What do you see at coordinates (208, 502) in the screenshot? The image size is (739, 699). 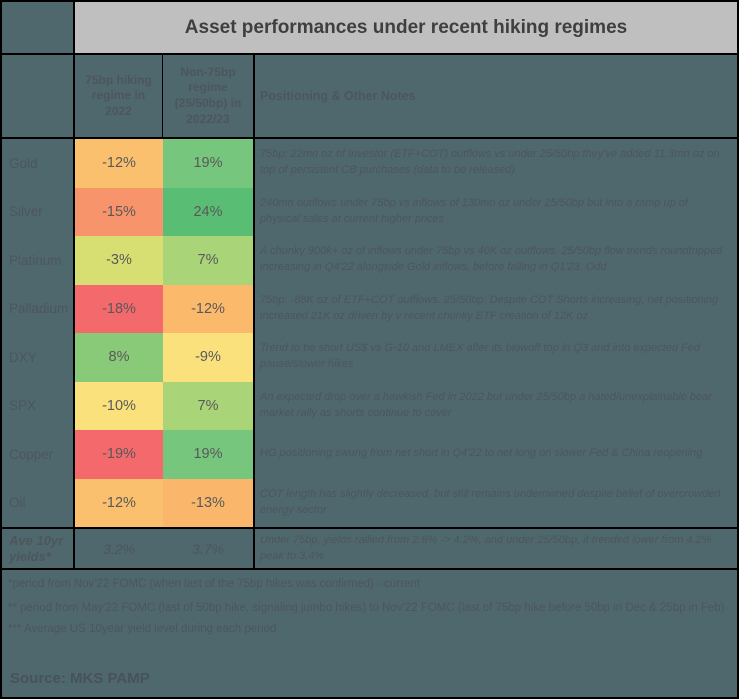 I see `value-cell-non75bp: -13%` at bounding box center [208, 502].